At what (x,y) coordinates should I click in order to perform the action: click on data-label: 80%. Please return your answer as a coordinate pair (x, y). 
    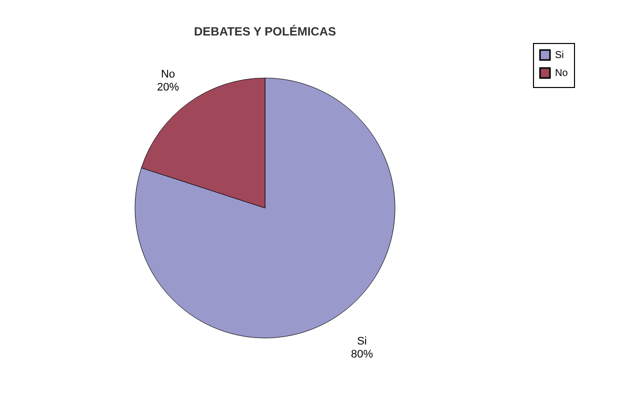
    Looking at the image, I should click on (362, 354).